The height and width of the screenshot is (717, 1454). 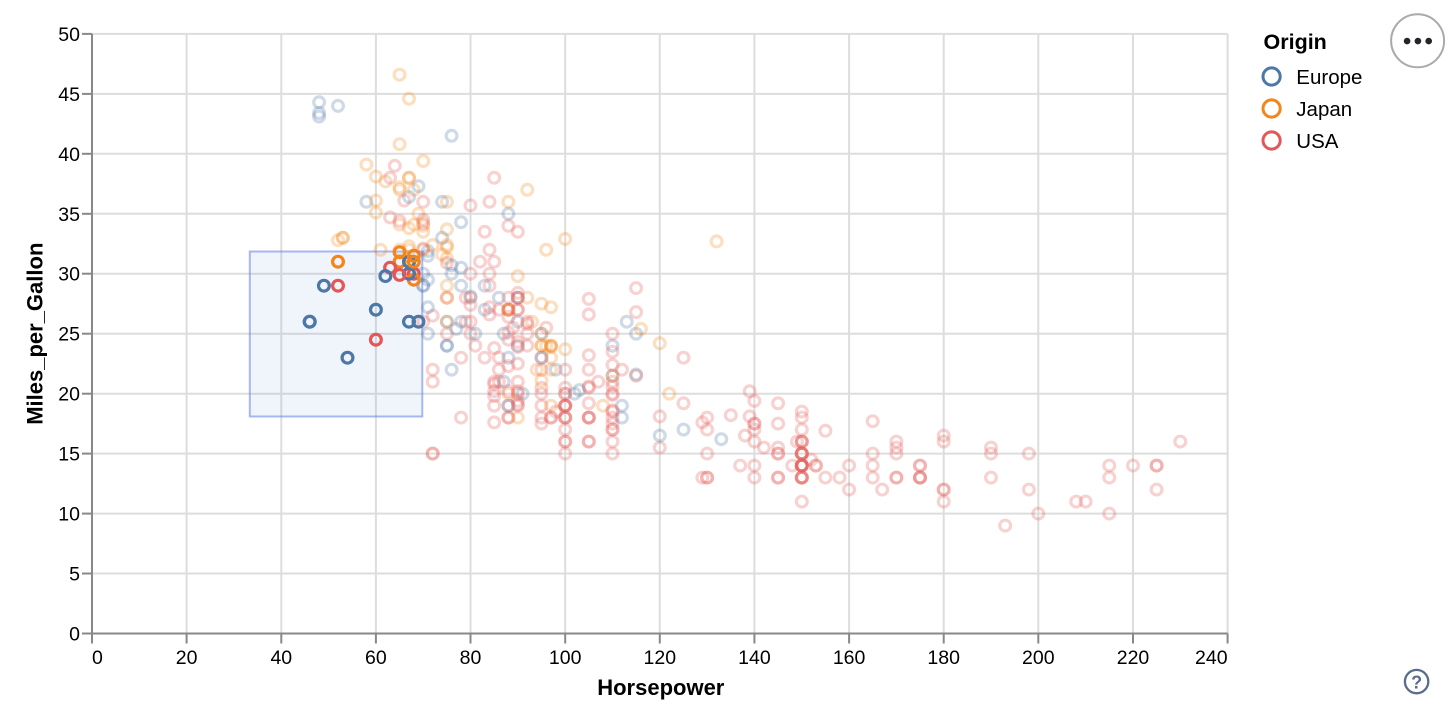 What do you see at coordinates (1133, 658) in the screenshot?
I see `svg-text: 220` at bounding box center [1133, 658].